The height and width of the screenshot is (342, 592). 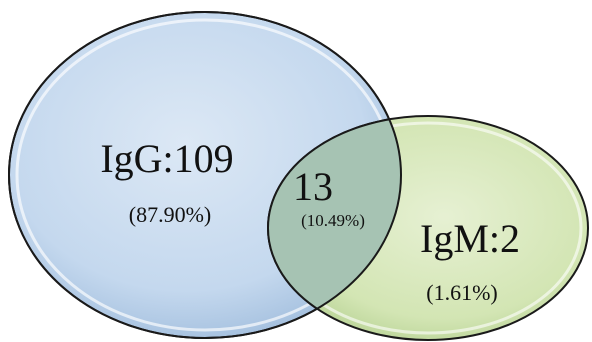 I want to click on igm-count-label: IgM:2, so click(x=470, y=238).